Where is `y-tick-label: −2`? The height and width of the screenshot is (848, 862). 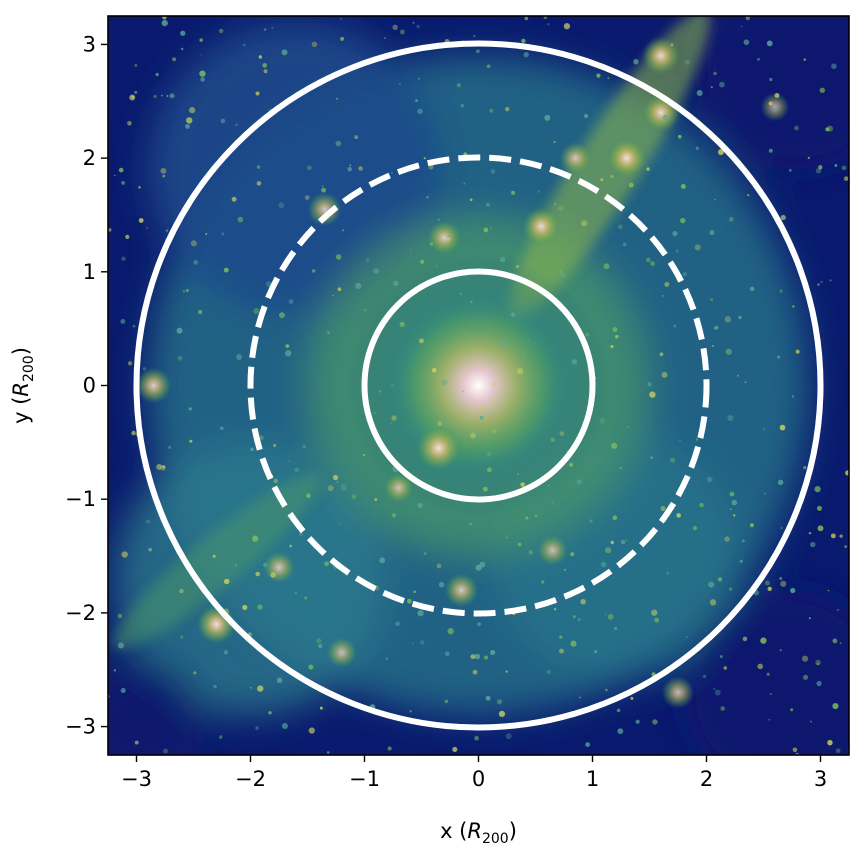 y-tick-label: −2 is located at coordinates (80, 613).